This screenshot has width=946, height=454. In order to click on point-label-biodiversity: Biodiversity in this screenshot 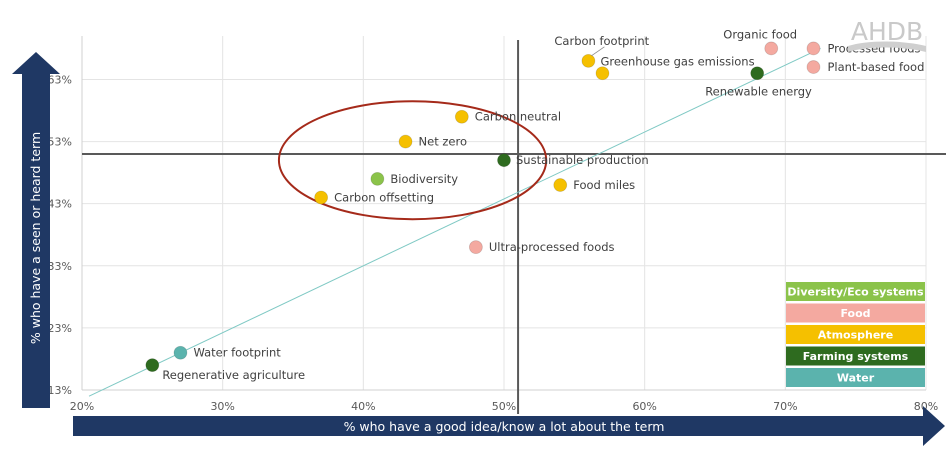, I will do `click(424, 179)`.